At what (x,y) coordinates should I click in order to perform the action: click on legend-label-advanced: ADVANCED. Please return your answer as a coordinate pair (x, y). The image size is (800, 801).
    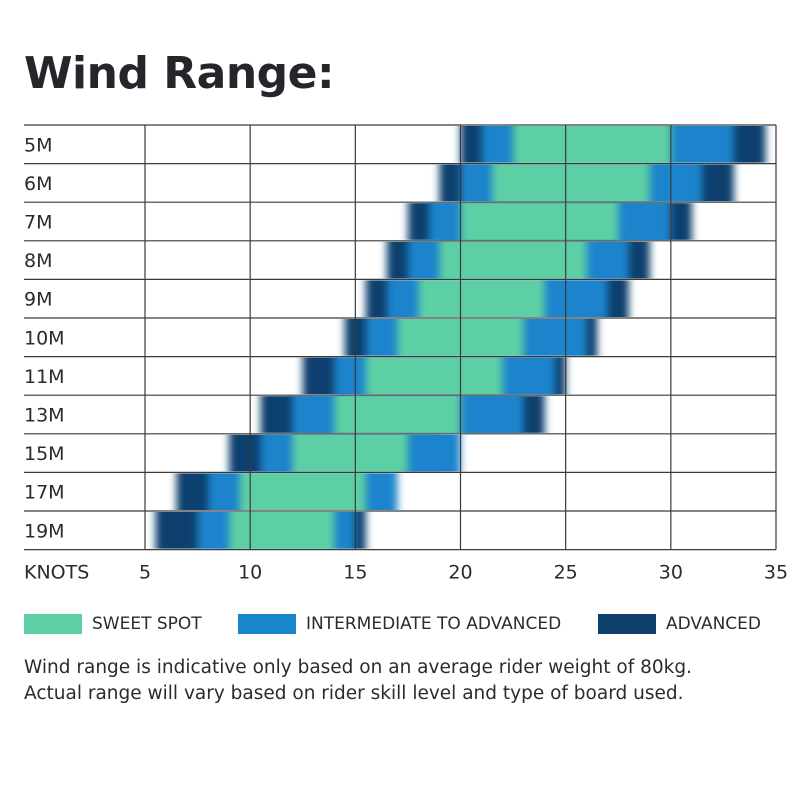
    Looking at the image, I should click on (714, 624).